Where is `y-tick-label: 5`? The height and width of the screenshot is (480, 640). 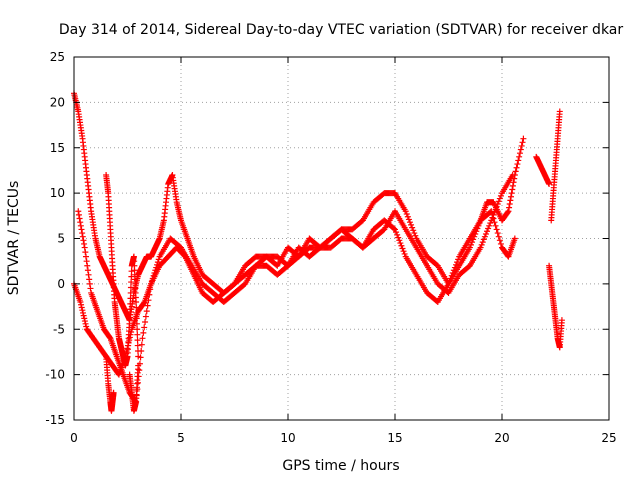 y-tick-label: 5 is located at coordinates (61, 239).